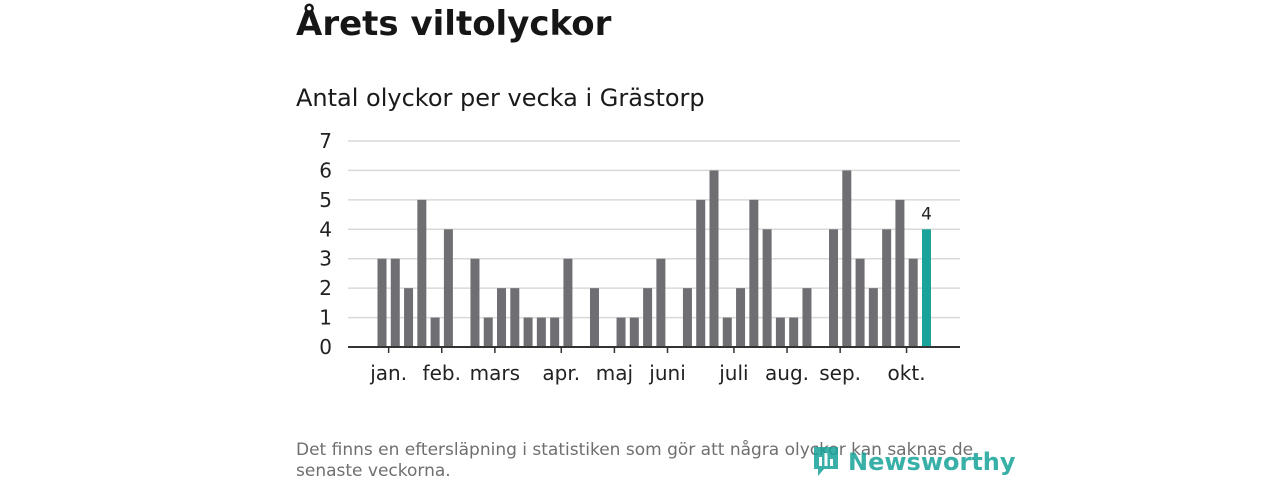 The image size is (1280, 482). I want to click on highlighted-bar, so click(926, 288).